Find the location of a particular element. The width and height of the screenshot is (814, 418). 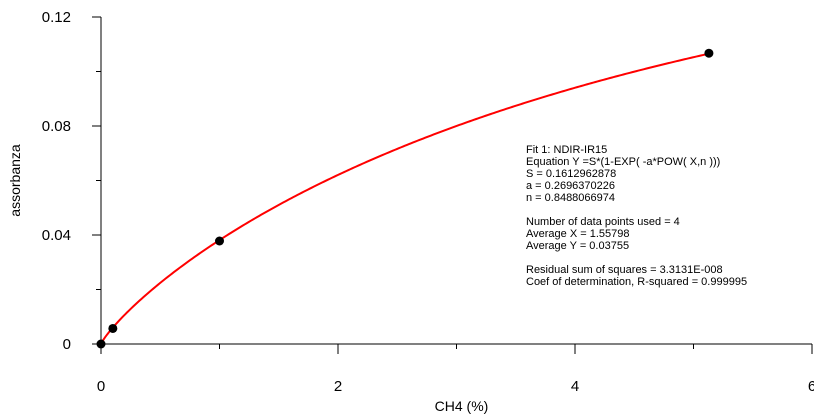

annotation-line: Residual sum of squares = 3.3131E-008 is located at coordinates (624, 270).